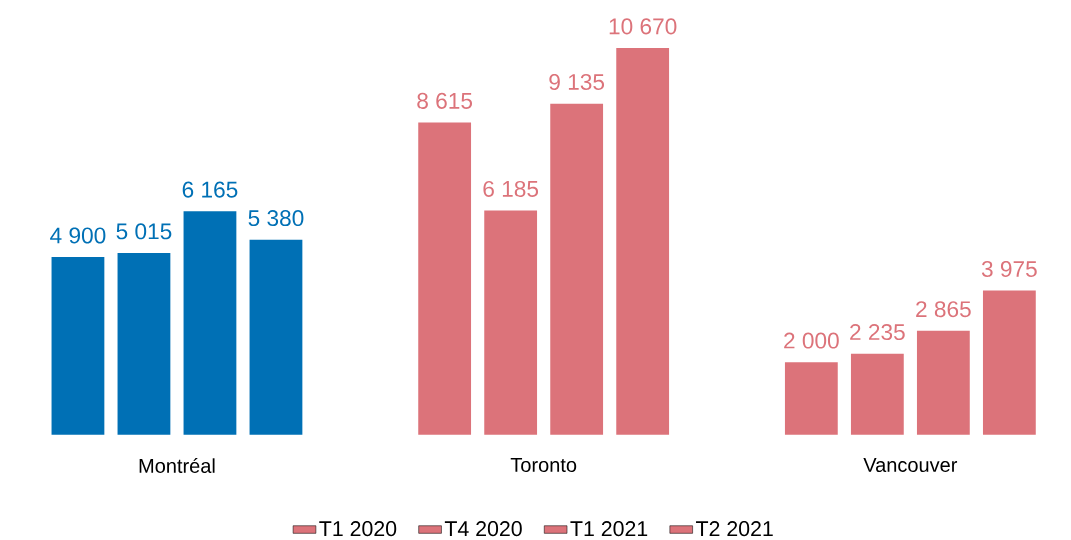 The height and width of the screenshot is (540, 1071). What do you see at coordinates (543, 465) in the screenshot?
I see `x-tick-label: Toronto` at bounding box center [543, 465].